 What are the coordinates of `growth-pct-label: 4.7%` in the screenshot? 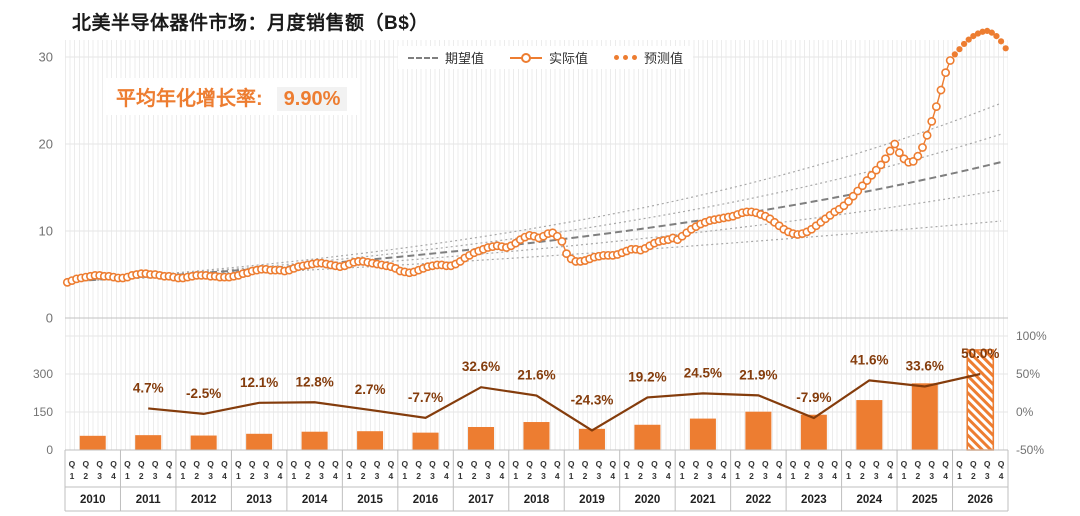 It's located at (148, 387).